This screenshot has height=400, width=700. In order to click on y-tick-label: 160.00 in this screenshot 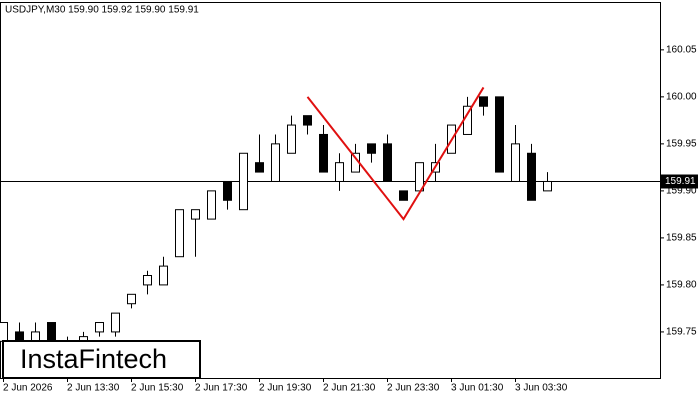, I will do `click(681, 96)`.